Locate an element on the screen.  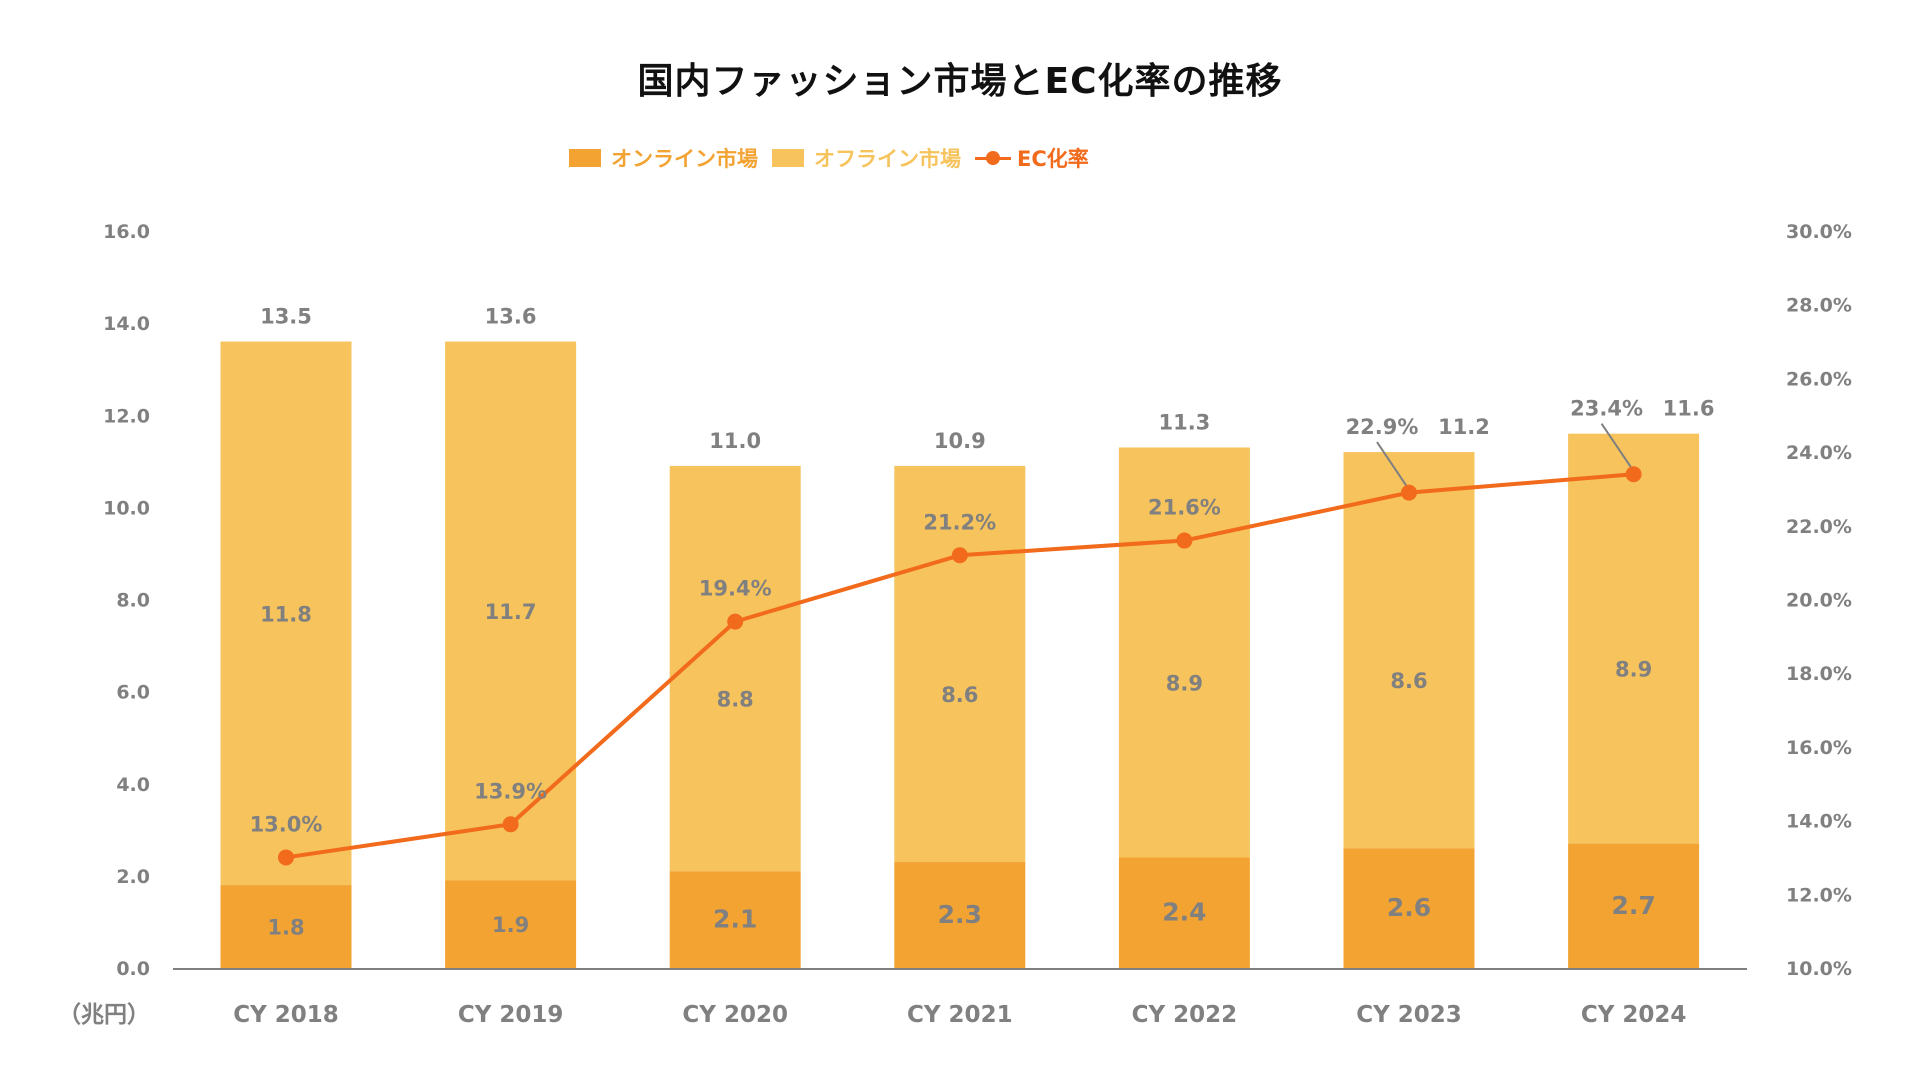
total-value-label: 11.6 is located at coordinates (1689, 409).